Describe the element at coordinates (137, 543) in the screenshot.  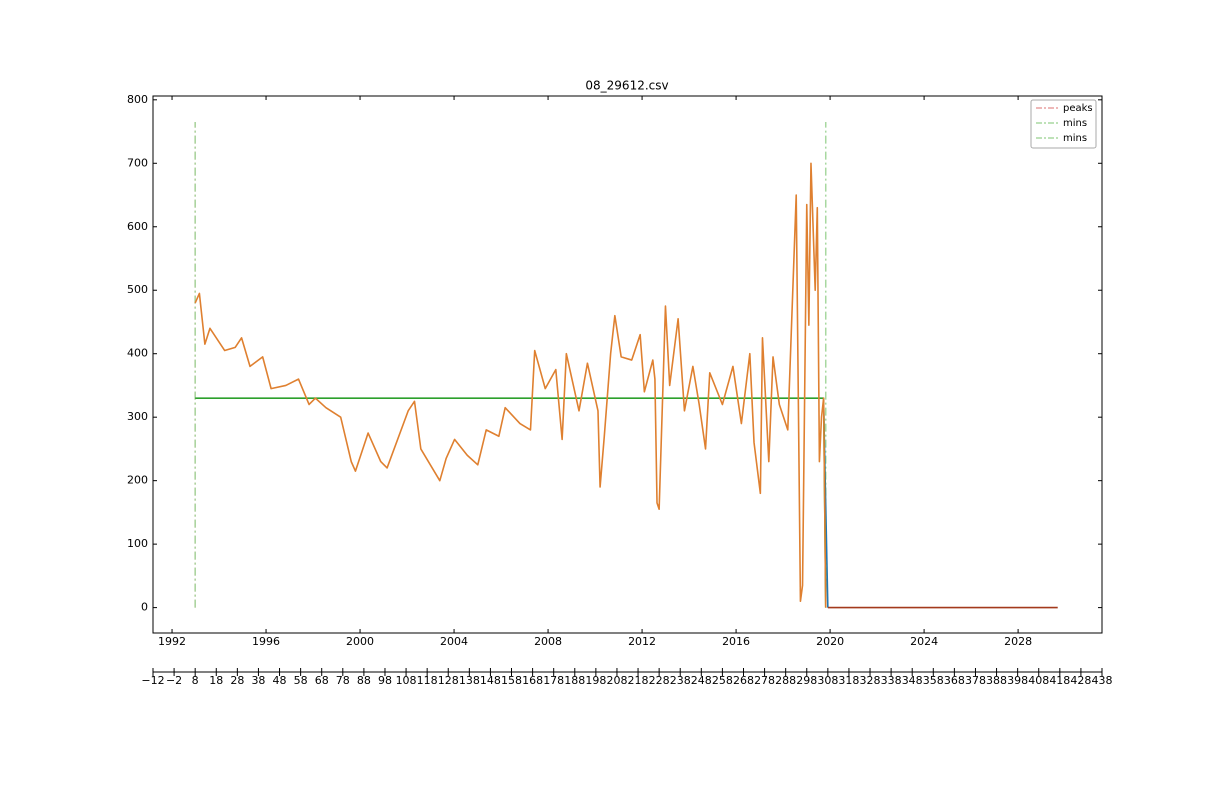
I see `y-tick-label: 100` at that location.